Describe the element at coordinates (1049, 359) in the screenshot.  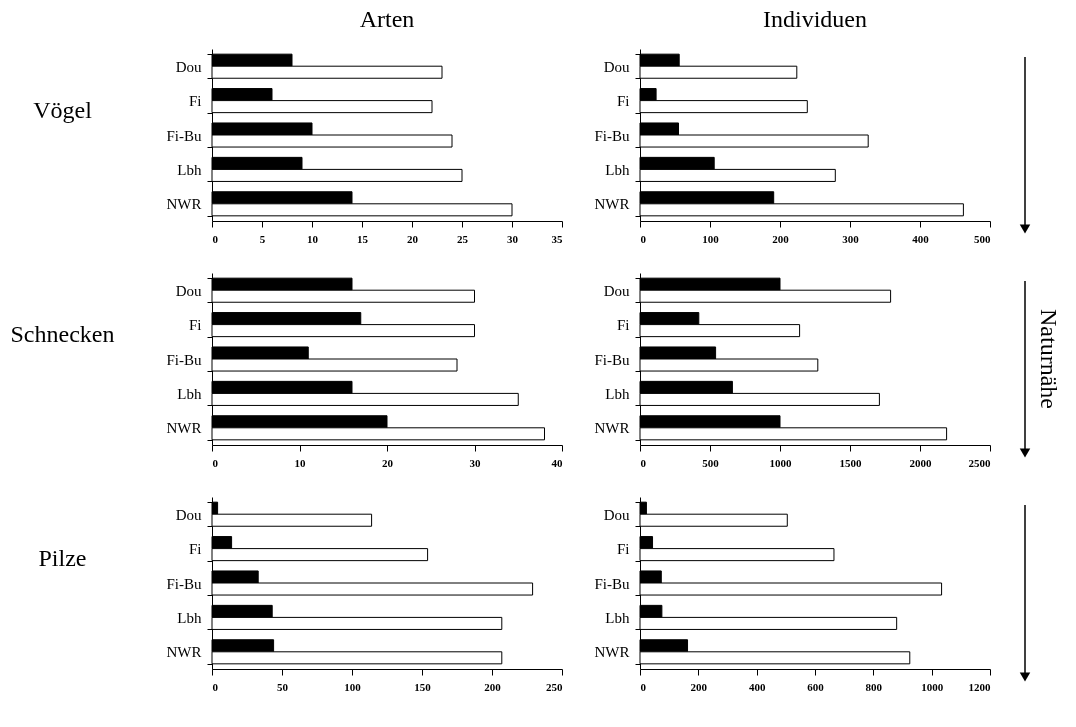
I see `text: Naturnähe` at that location.